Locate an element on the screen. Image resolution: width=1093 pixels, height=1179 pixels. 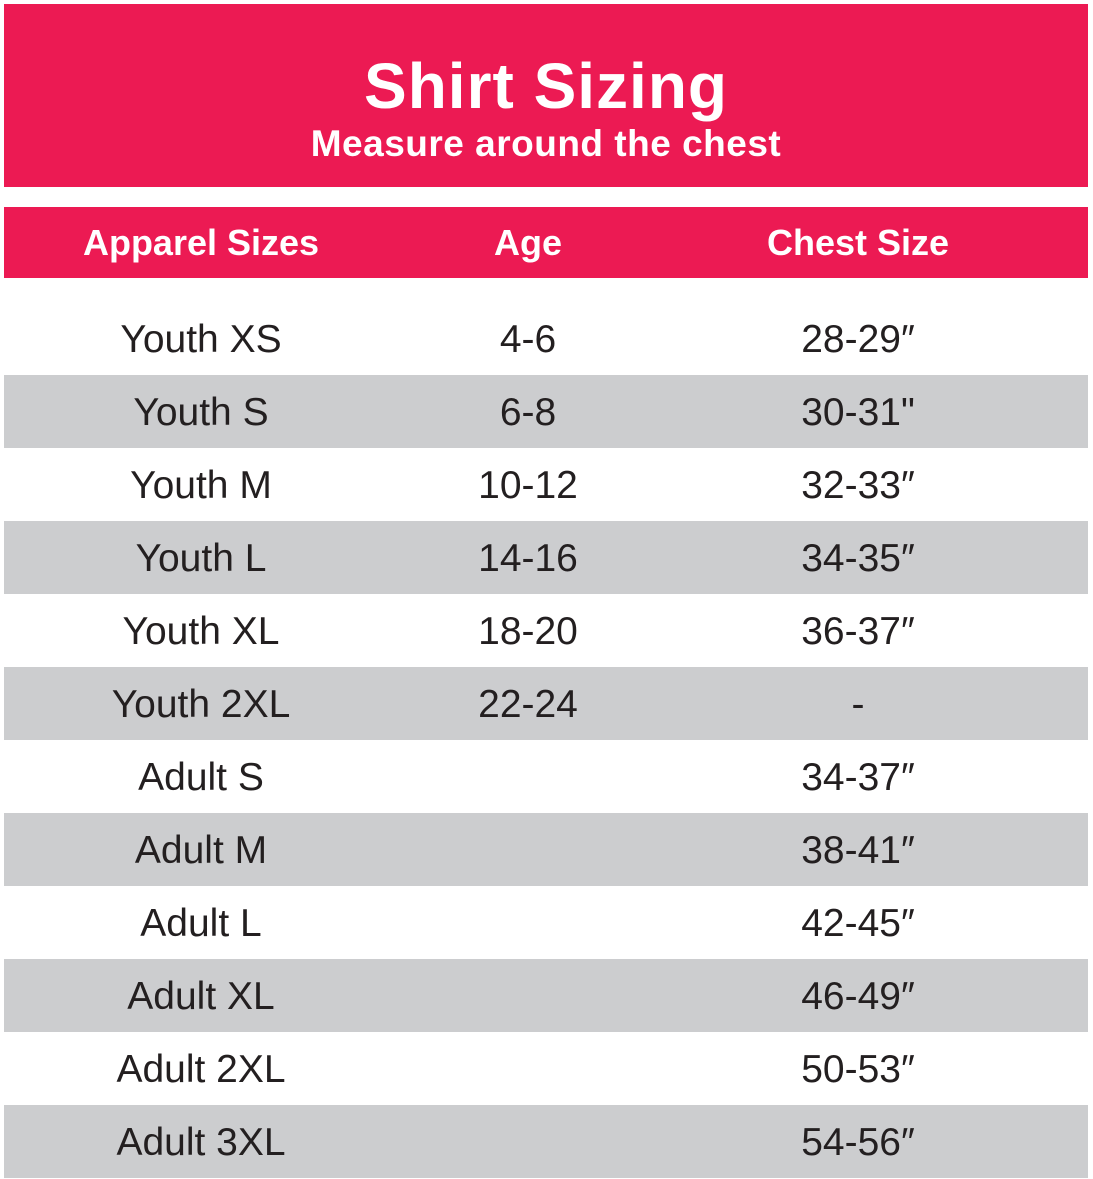
chest-cell: 46-49″ is located at coordinates (858, 996).